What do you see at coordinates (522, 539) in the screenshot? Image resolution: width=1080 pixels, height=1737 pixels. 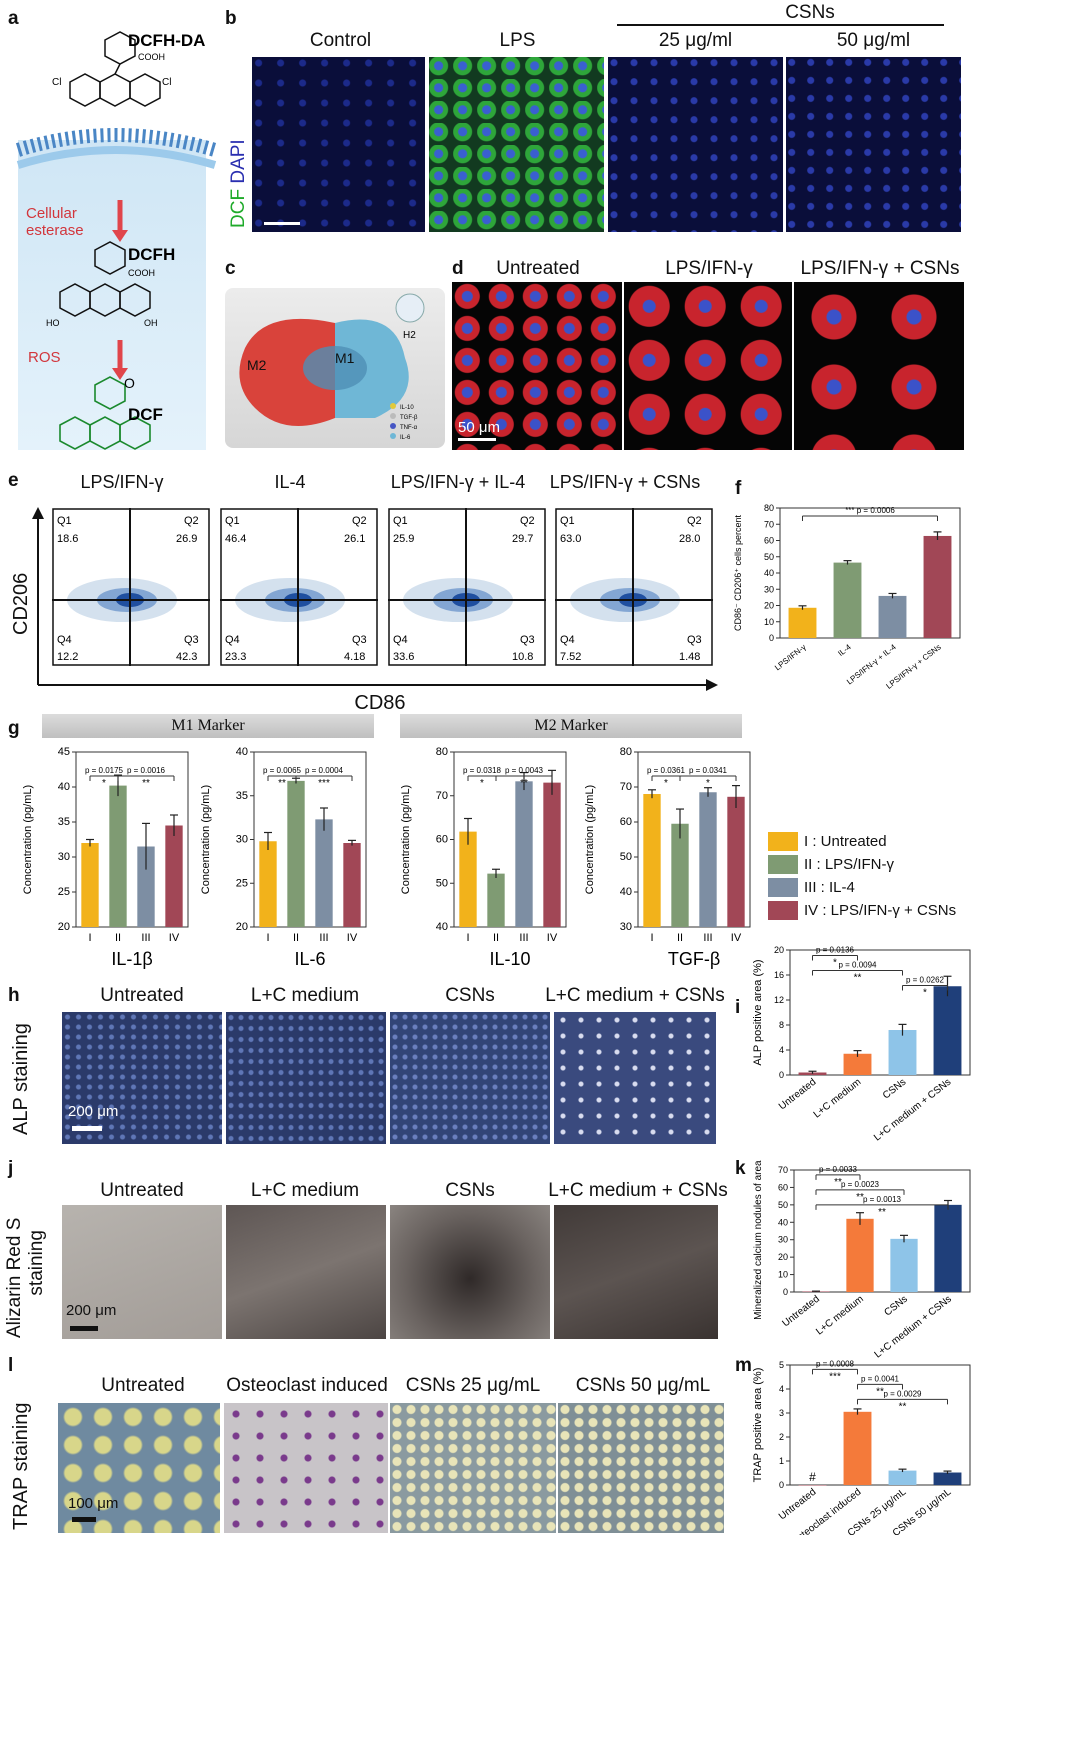 I see `quadrant-value: 29.7` at bounding box center [522, 539].